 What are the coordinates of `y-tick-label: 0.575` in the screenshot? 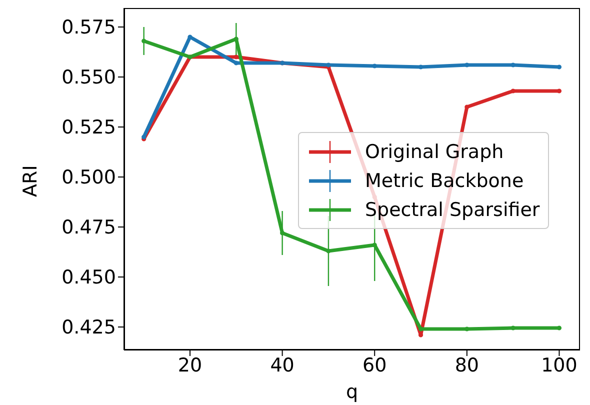 It's located at (89, 27).